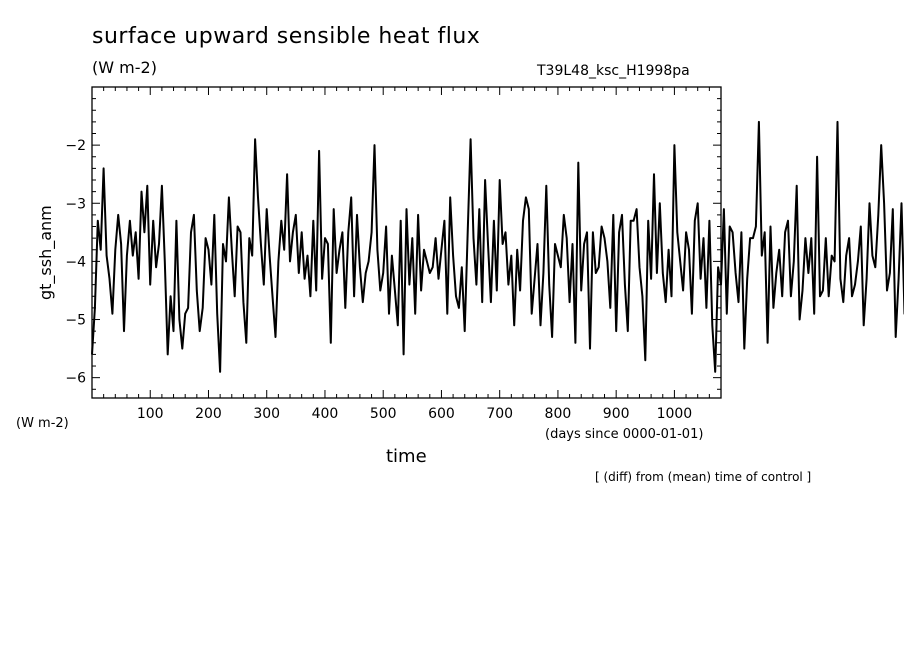 The height and width of the screenshot is (654, 904). What do you see at coordinates (75, 379) in the screenshot?
I see `y-tick-label: −6` at bounding box center [75, 379].